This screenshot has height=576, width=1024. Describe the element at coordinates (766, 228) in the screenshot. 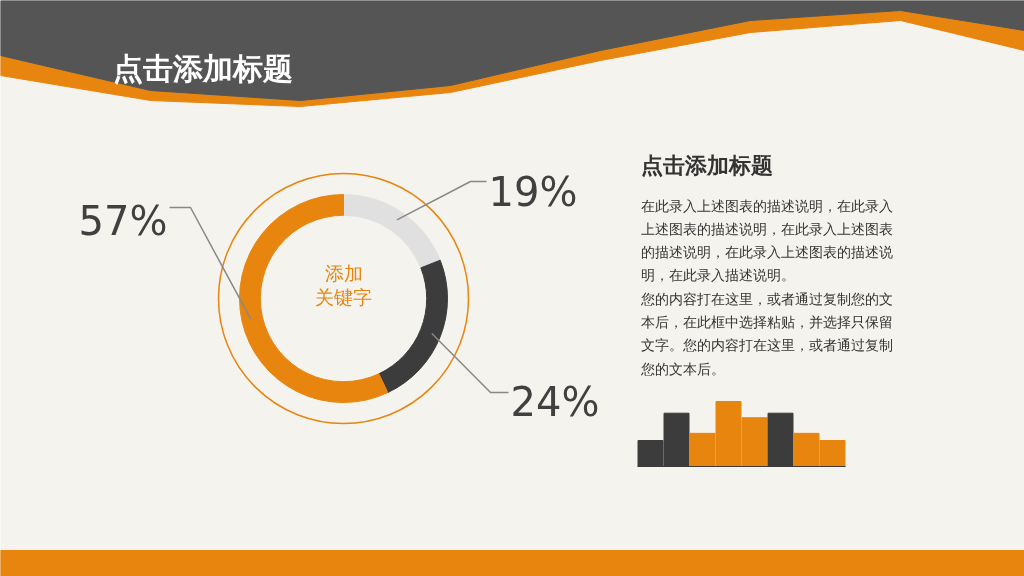

I see `text: 上述图表的描述说明，在此录入上述图表` at that location.